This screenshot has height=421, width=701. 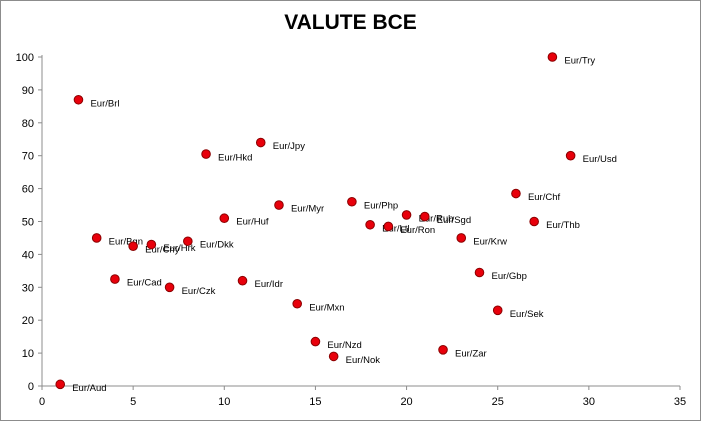 What do you see at coordinates (289, 146) in the screenshot?
I see `data-label: Eur/Jpy` at bounding box center [289, 146].